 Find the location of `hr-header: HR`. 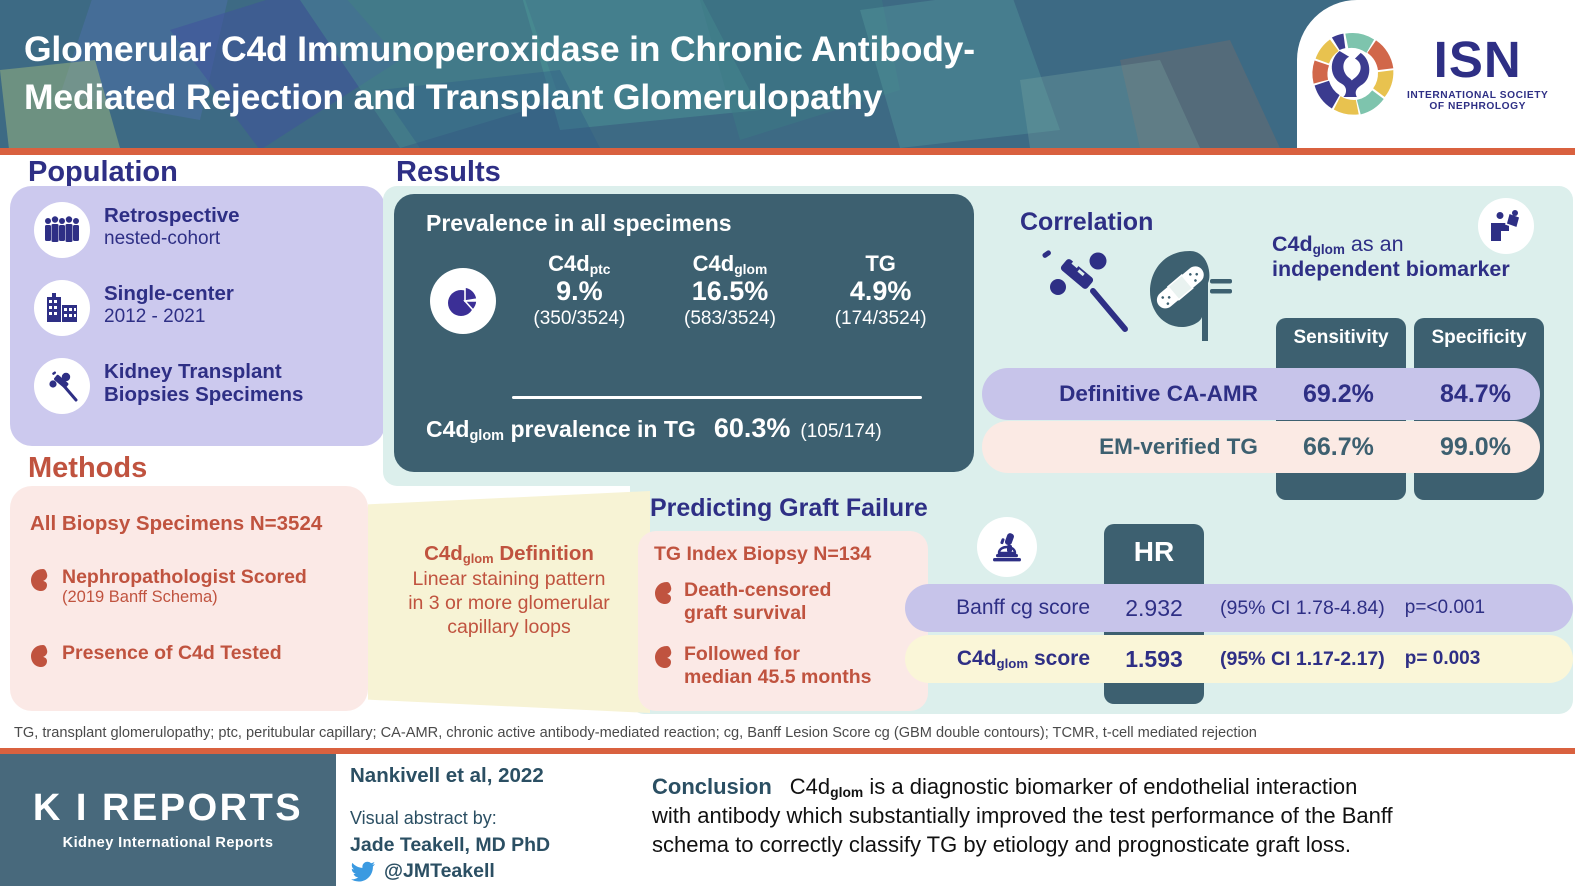

hr-header: HR is located at coordinates (1154, 551).